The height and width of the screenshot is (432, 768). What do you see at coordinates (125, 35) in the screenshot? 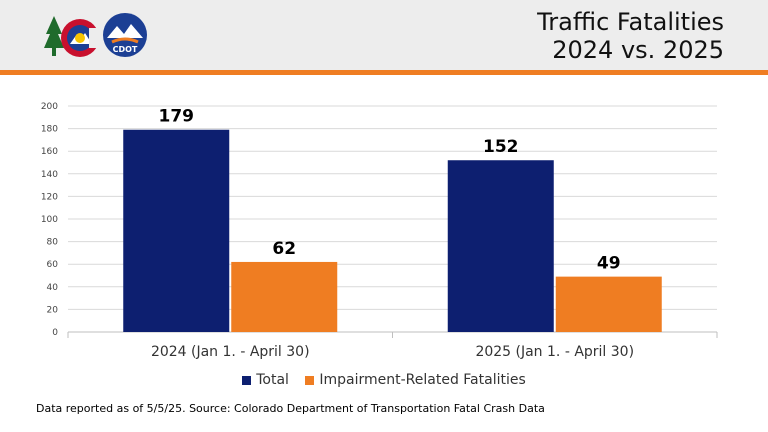
I see `cdot-logo-icon: CDOT` at bounding box center [125, 35].